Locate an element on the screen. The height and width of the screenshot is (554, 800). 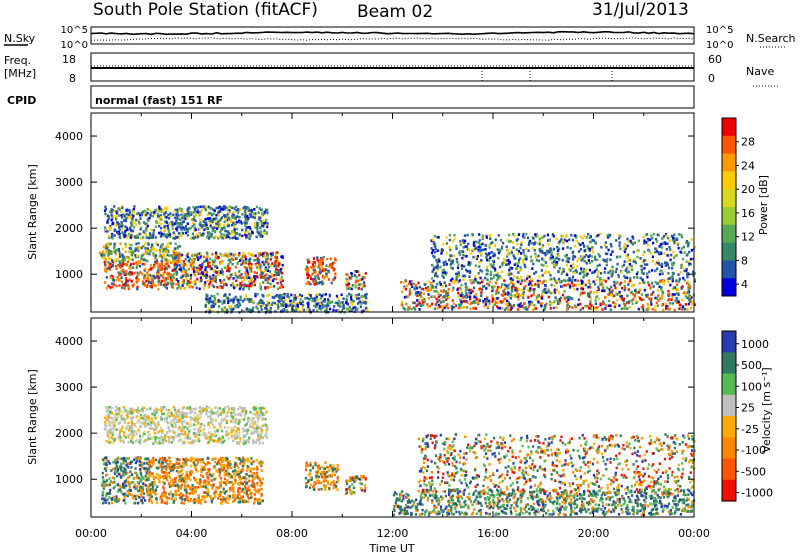
noise-panel-frame is located at coordinates (392, 35).